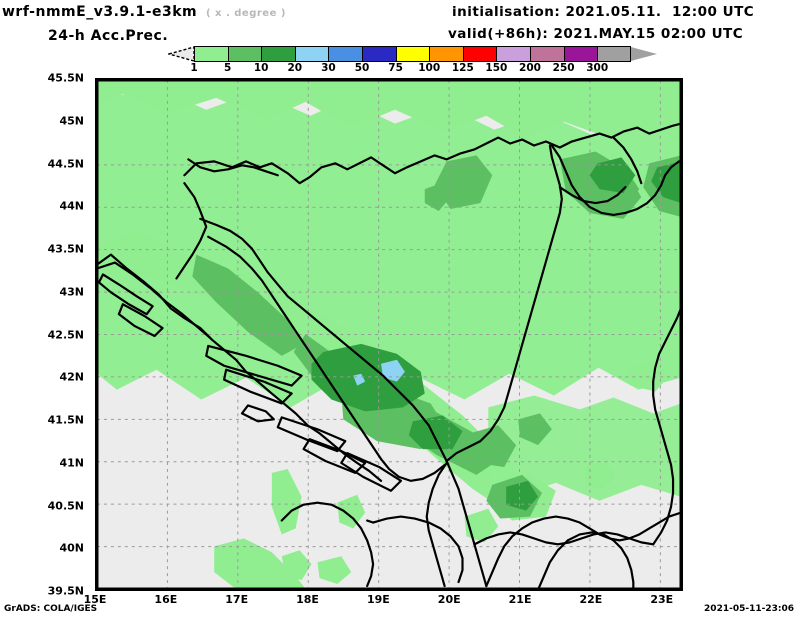  What do you see at coordinates (237, 599) in the screenshot?
I see `x-tick-17E: 17E` at bounding box center [237, 599].